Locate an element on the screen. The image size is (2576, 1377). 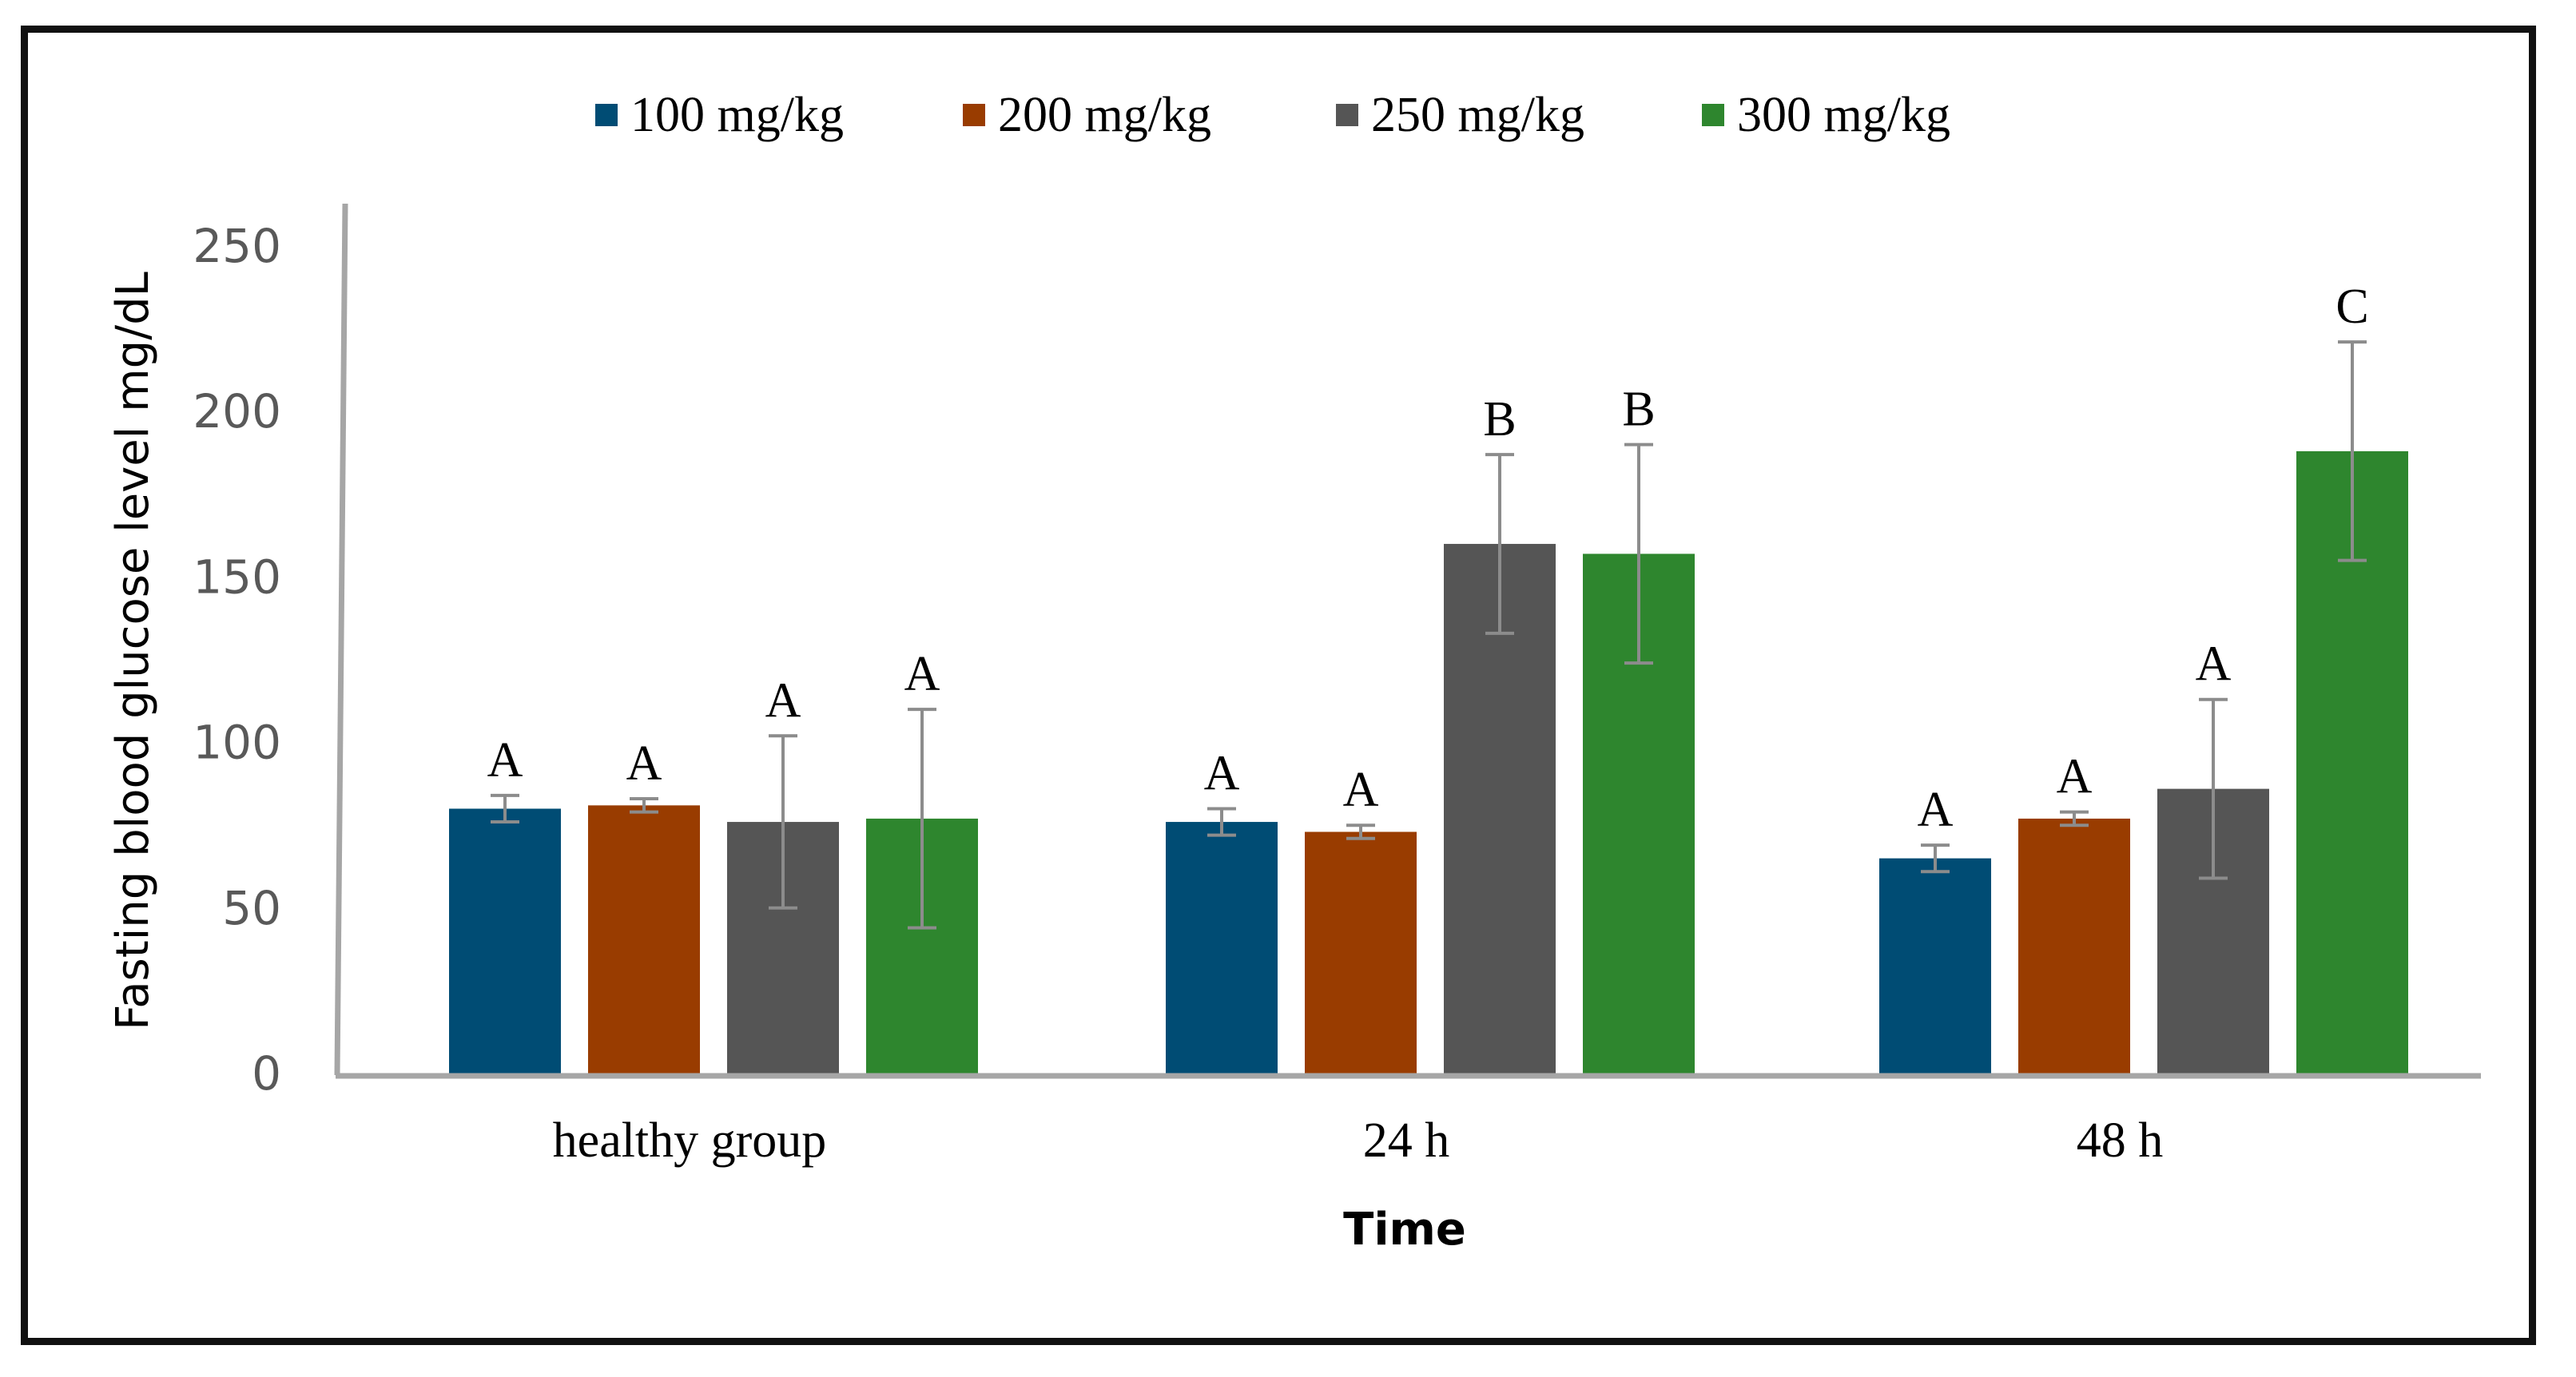
y-axis-line is located at coordinates (341, 639).